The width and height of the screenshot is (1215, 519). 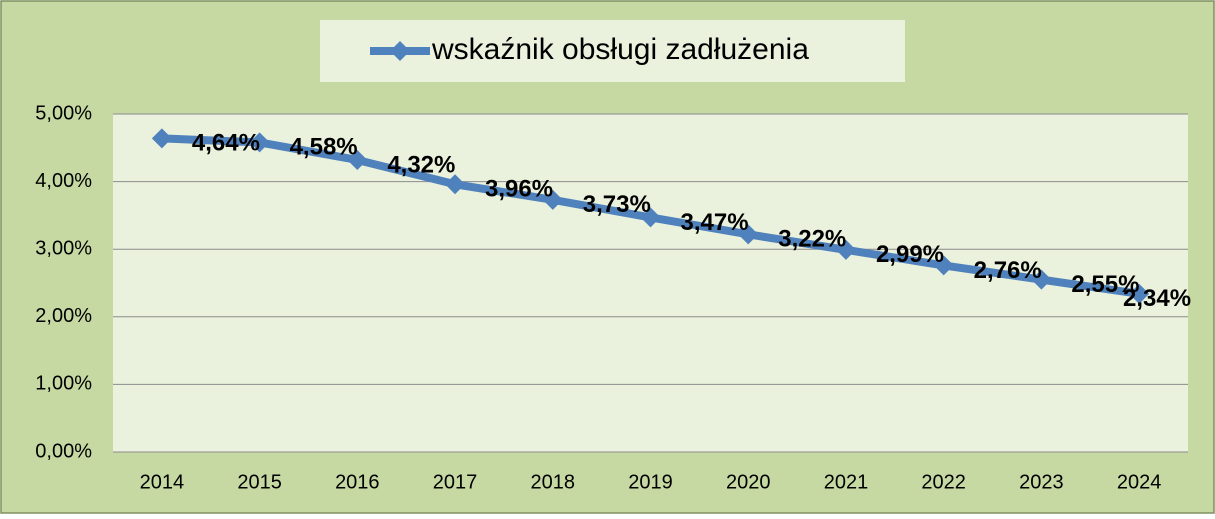 What do you see at coordinates (519, 189) in the screenshot?
I see `data-label: 3,96%` at bounding box center [519, 189].